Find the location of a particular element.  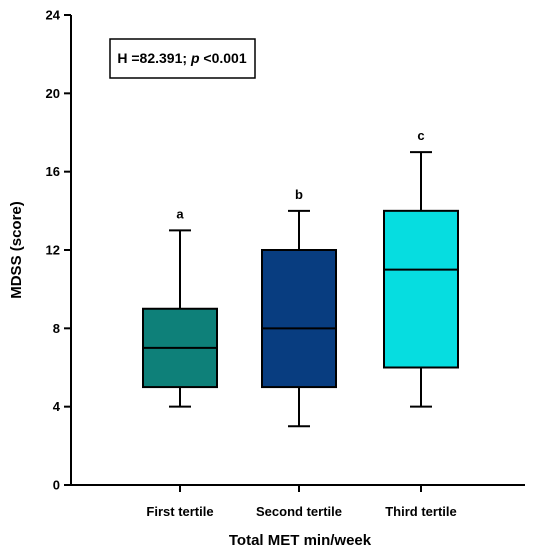

x-tick-label: Third tertile is located at coordinates (421, 511).